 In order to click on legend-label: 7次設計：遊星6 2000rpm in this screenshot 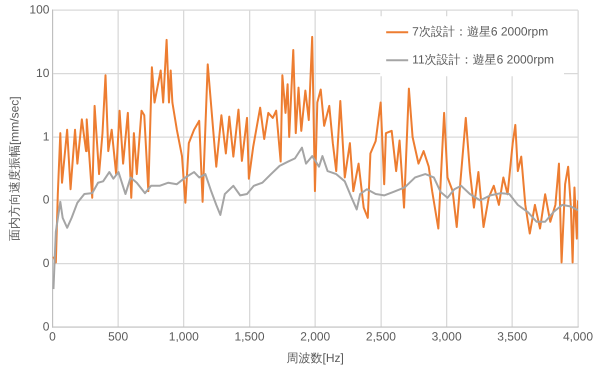, I will do `click(480, 31)`.